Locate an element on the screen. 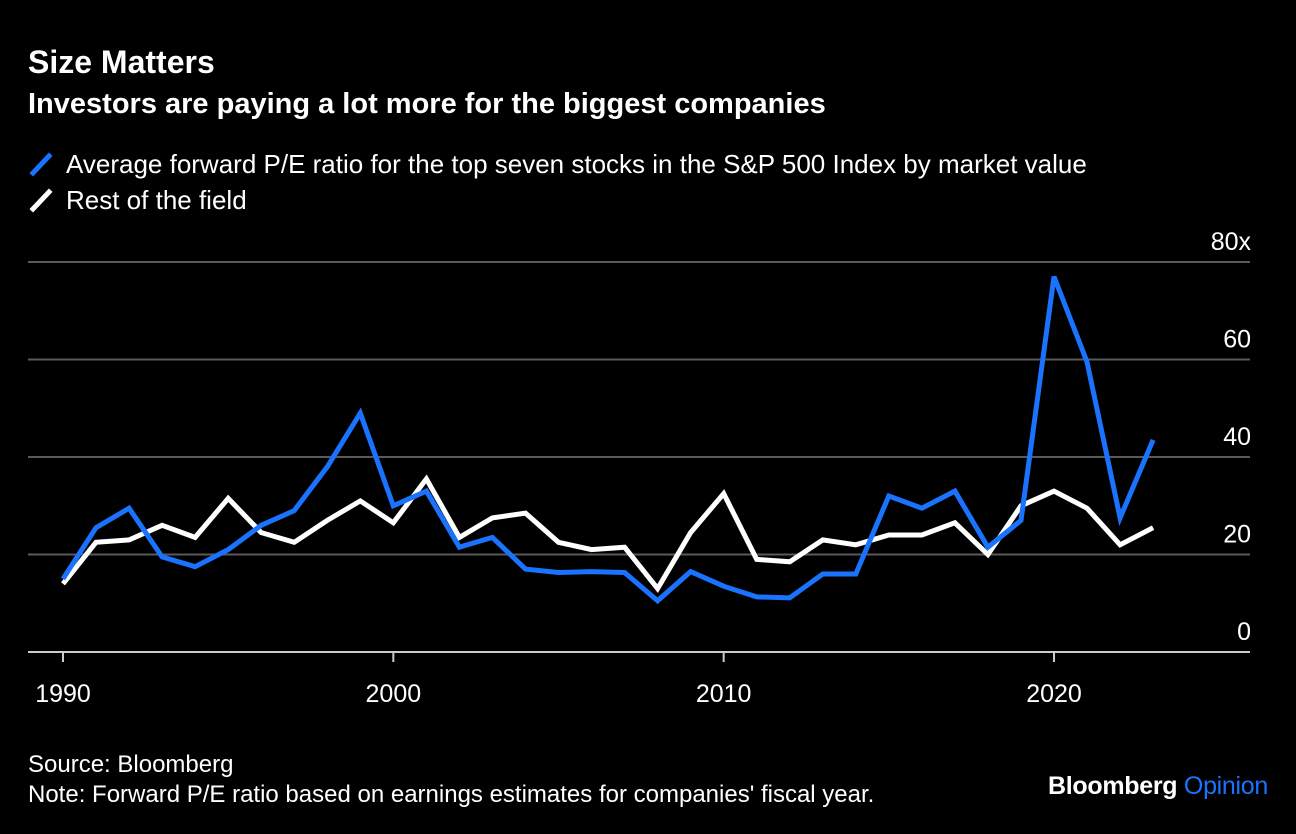 Image resolution: width=1296 pixels, height=834 pixels. brand-logo: Bloomberg Opinion is located at coordinates (1158, 786).